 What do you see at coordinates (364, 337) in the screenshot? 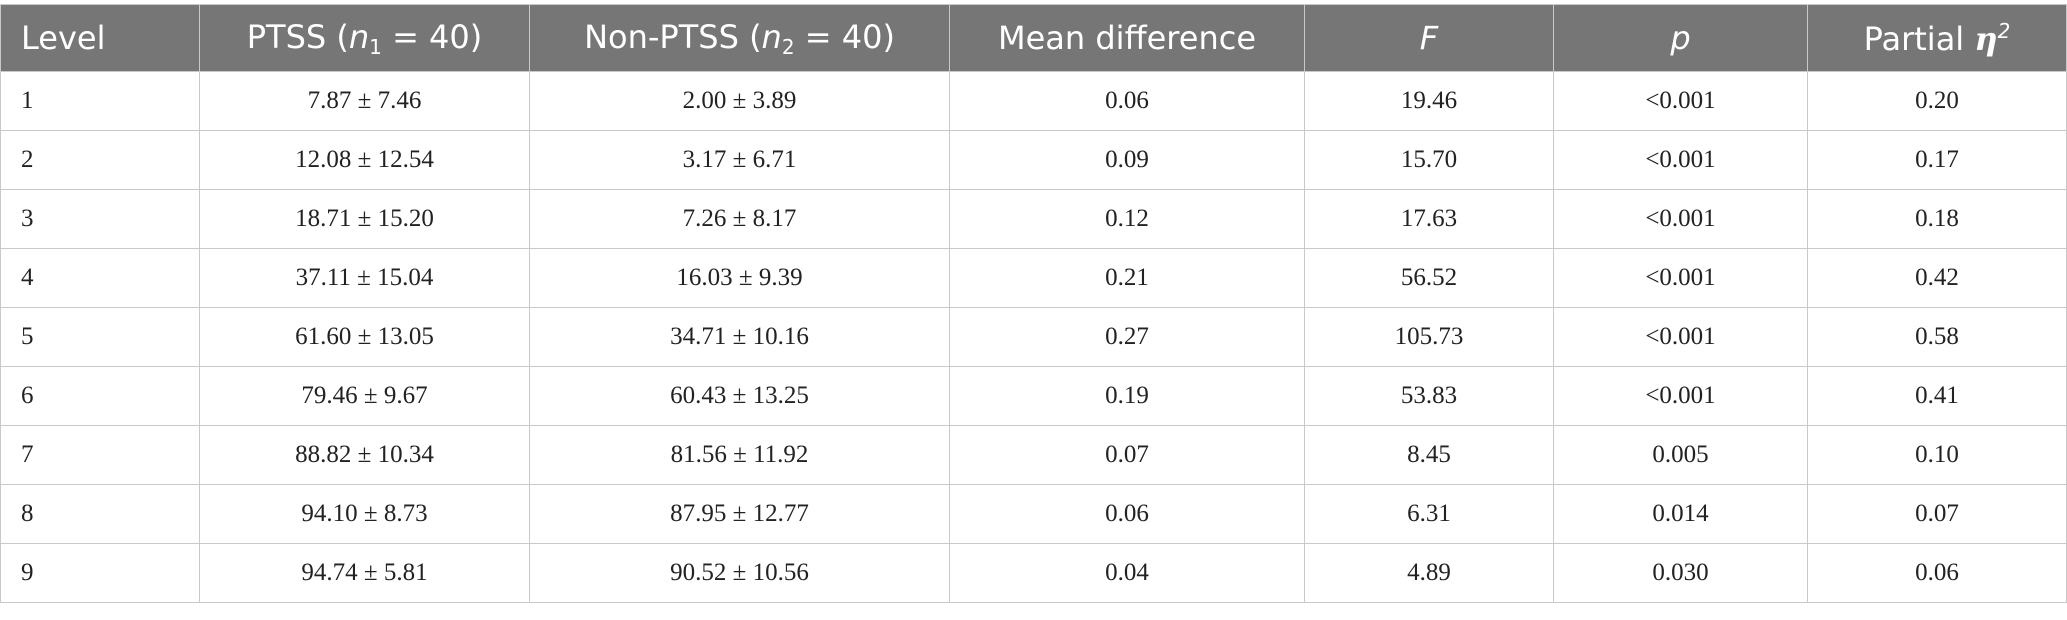
I see `table-cell: 61.60 ± 13.05` at bounding box center [364, 337].